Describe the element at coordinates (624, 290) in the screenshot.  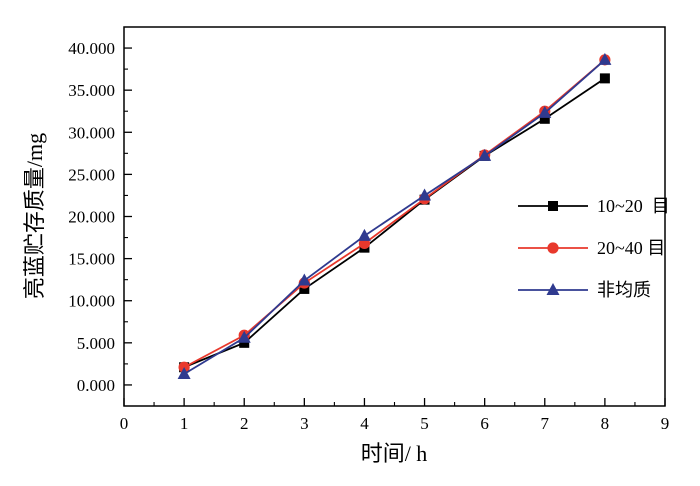
I see `legend-label: 非均质` at that location.